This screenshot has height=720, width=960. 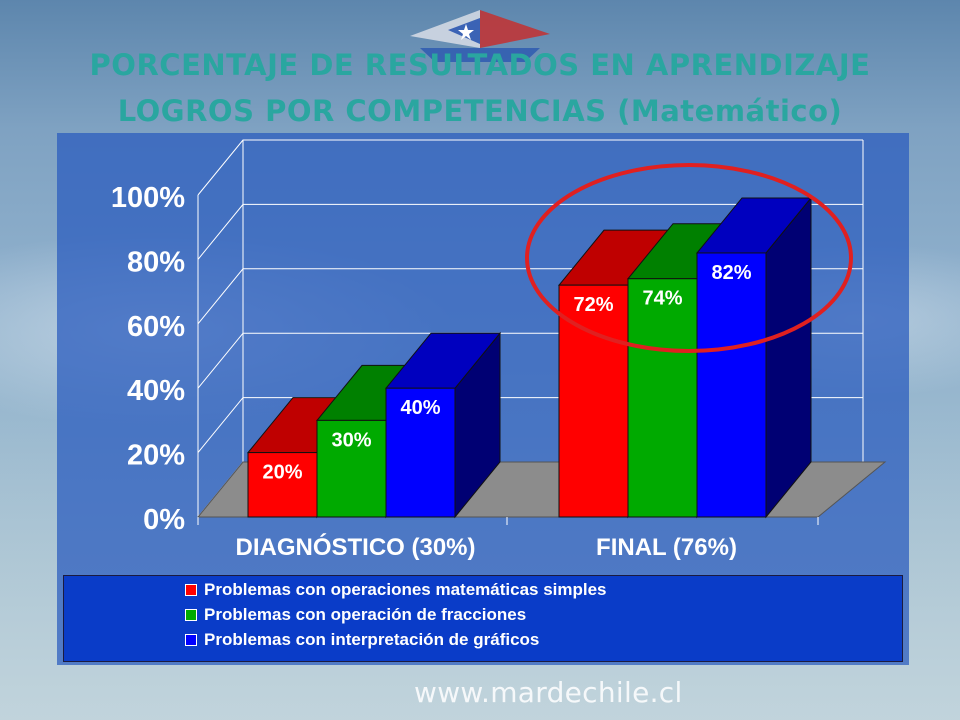 I want to click on gridline, so click(x=530, y=167).